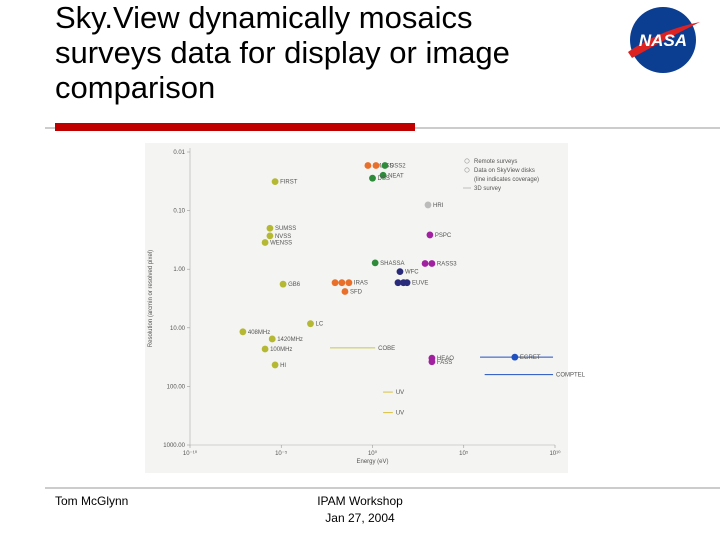 This screenshot has width=720, height=540. I want to click on logo-text: NASA, so click(663, 40).